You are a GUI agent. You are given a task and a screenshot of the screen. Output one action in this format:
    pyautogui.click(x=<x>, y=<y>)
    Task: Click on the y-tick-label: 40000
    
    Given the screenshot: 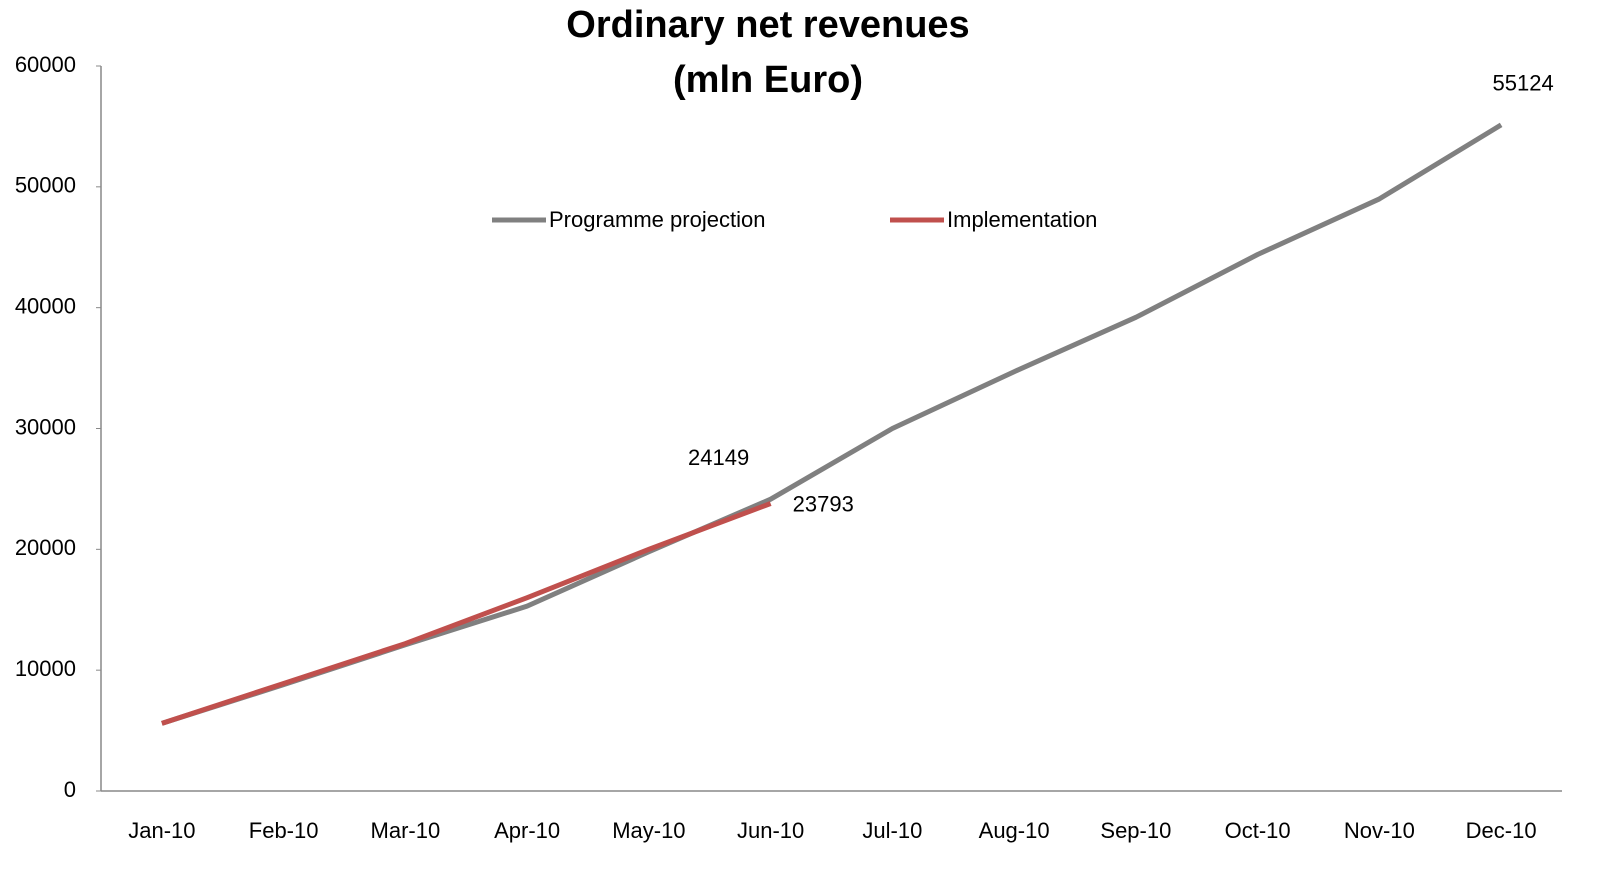 What is the action you would take?
    pyautogui.click(x=45, y=305)
    